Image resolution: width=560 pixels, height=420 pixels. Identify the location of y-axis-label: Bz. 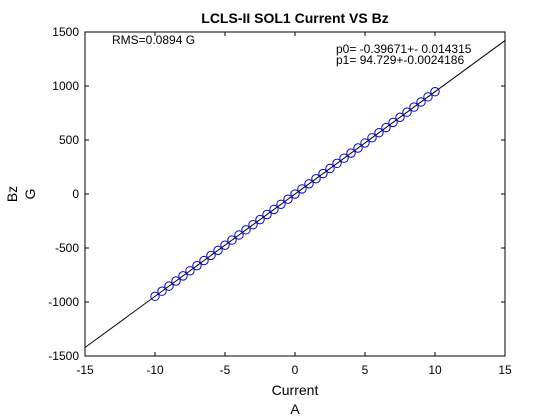
(12, 194).